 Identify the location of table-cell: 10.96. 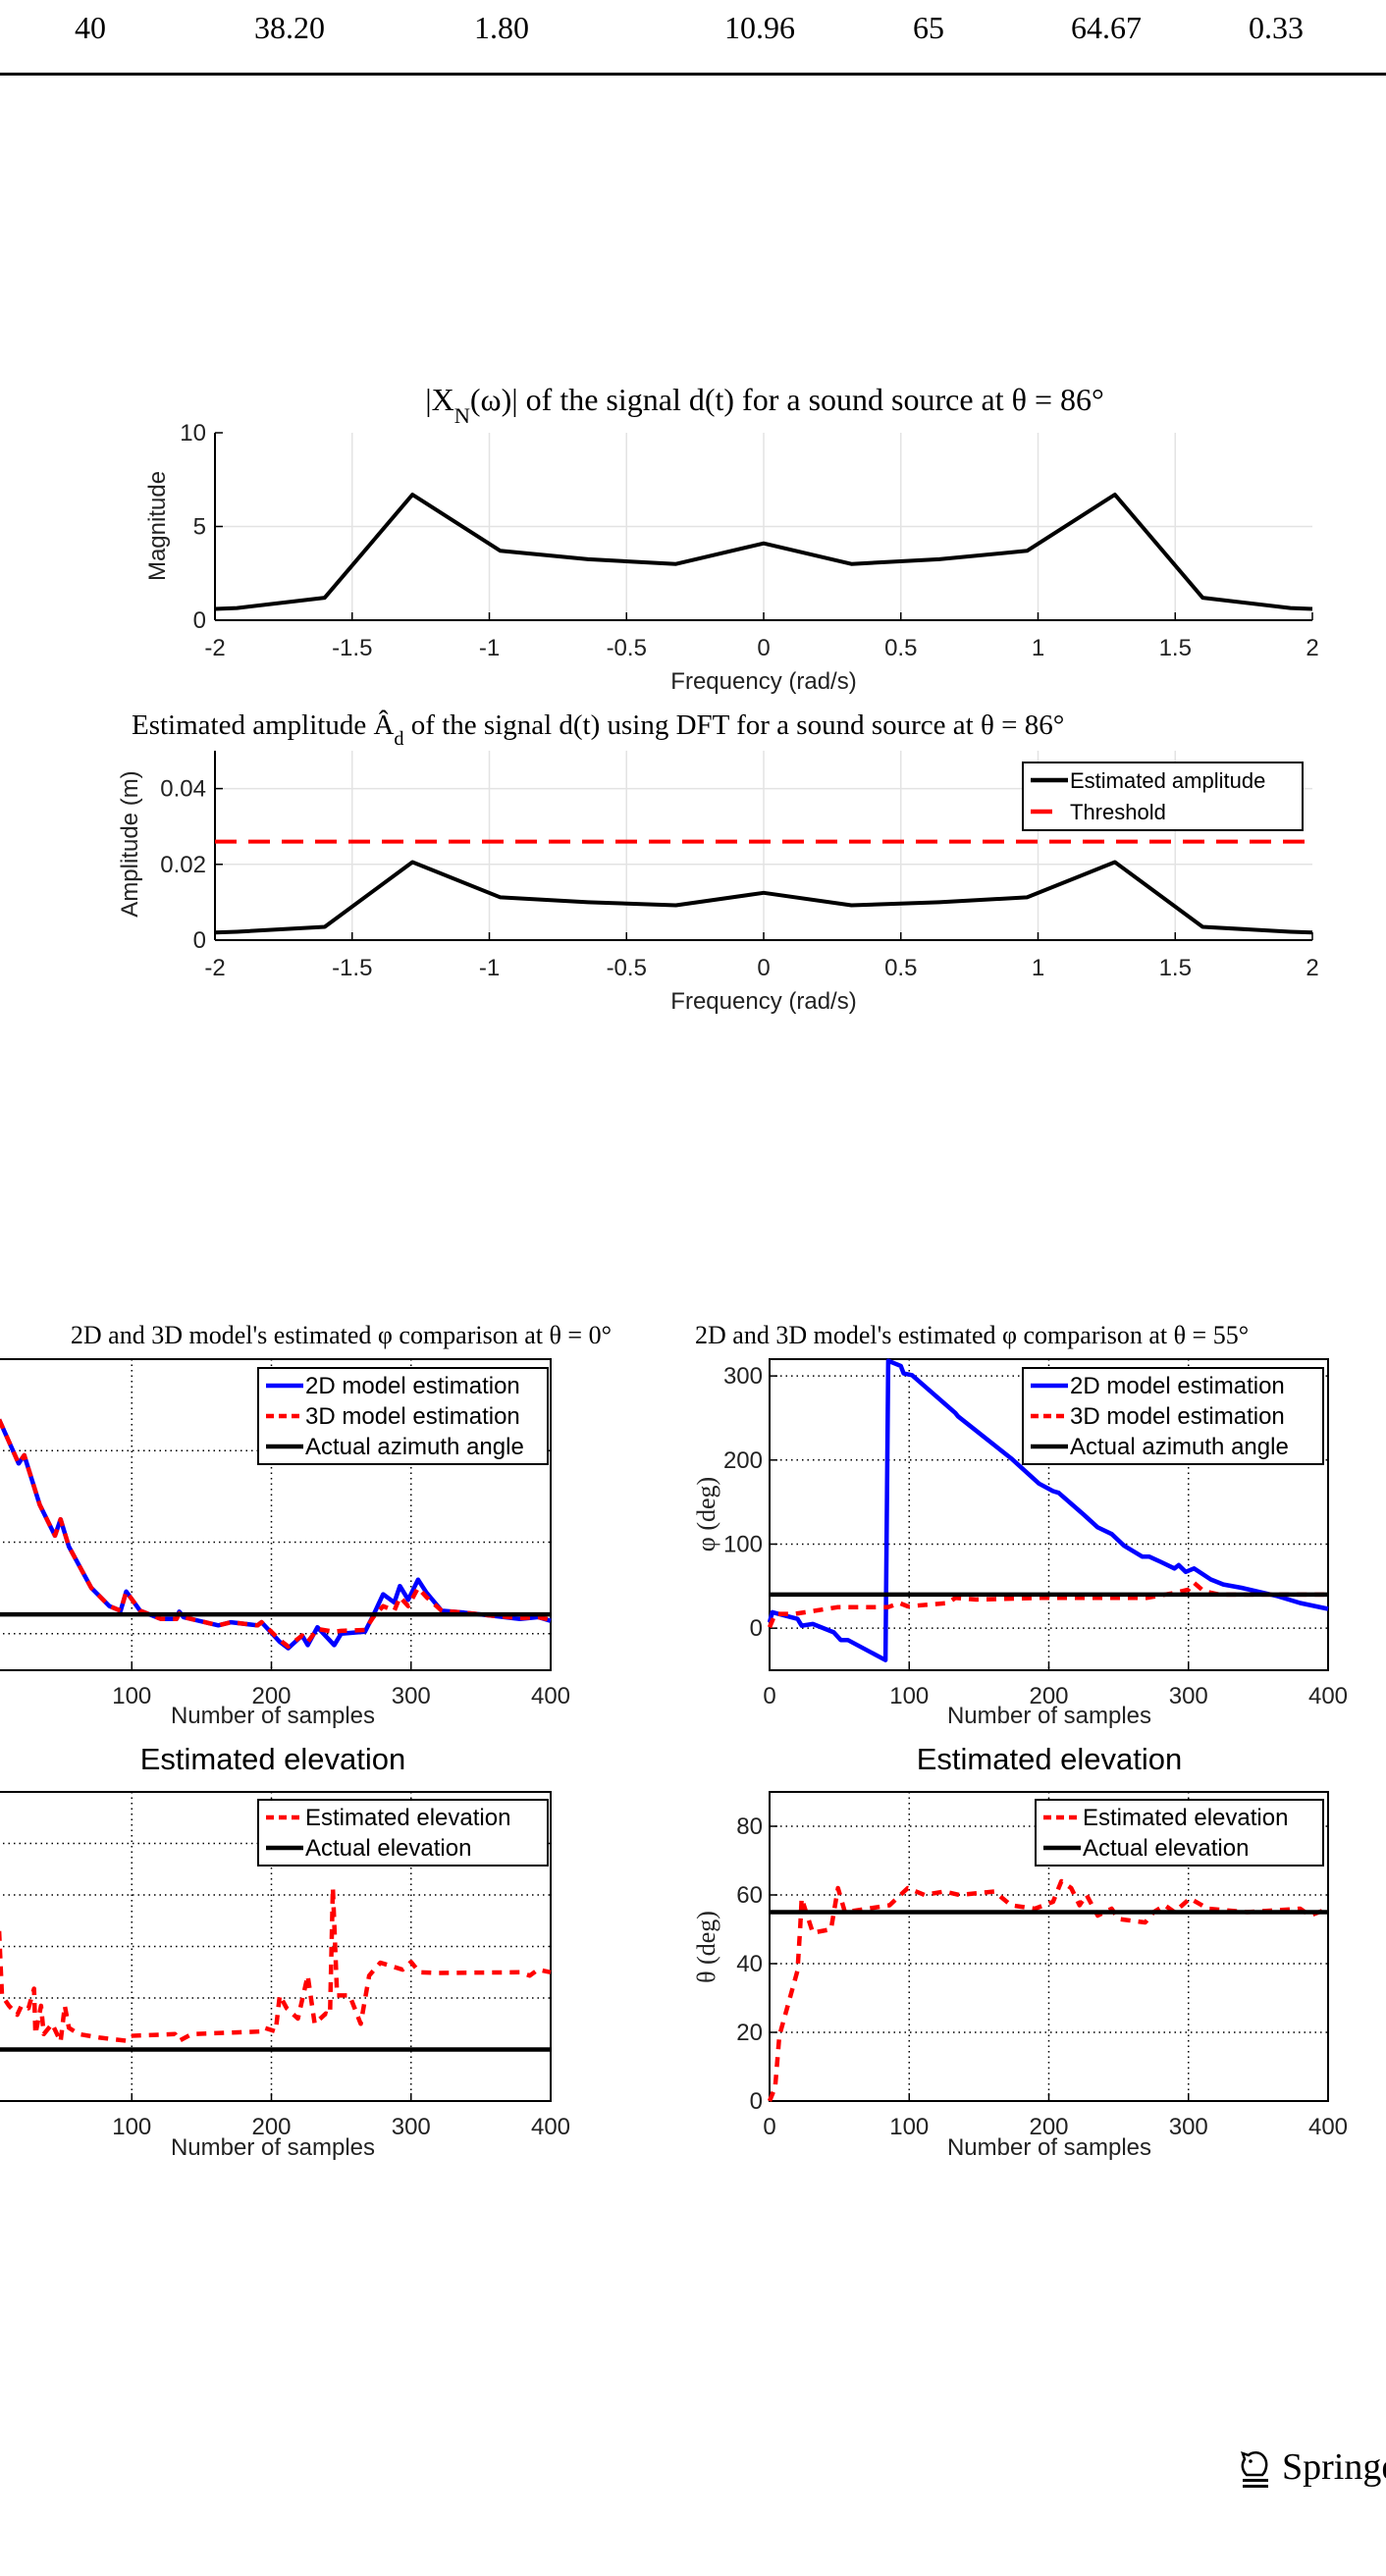
(759, 27).